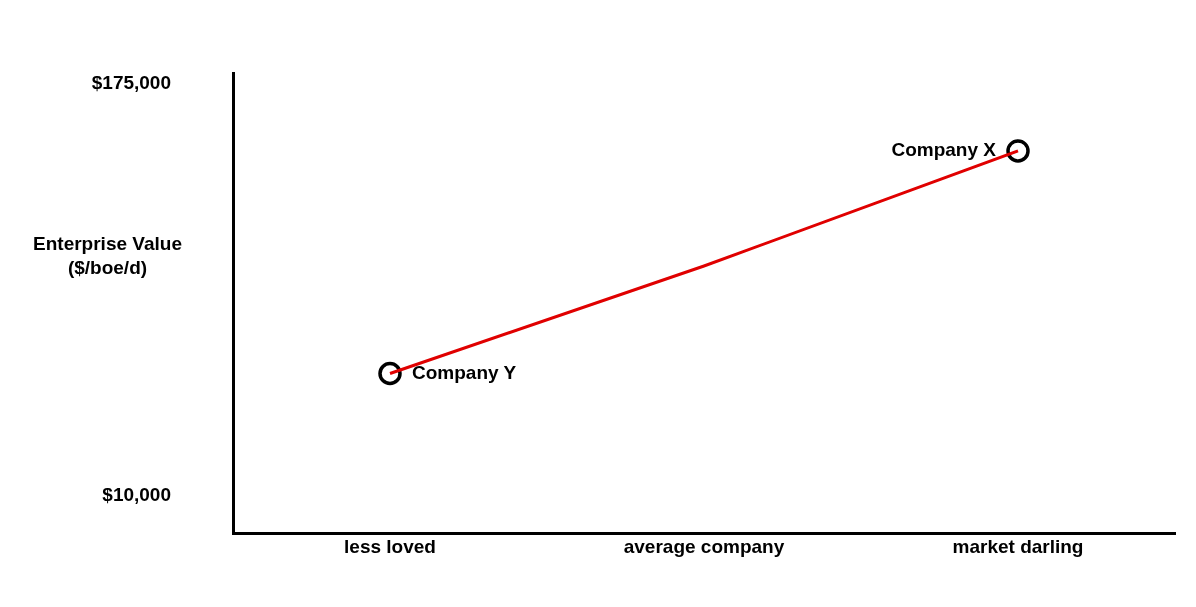 The height and width of the screenshot is (607, 1196). I want to click on x-tick-label: market darling, so click(1018, 547).